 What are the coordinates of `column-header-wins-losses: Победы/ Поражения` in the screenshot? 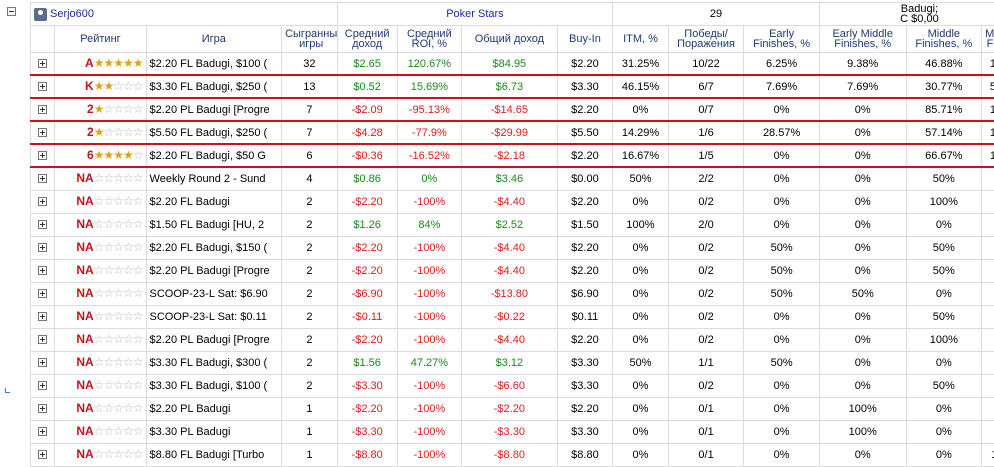 It's located at (706, 39).